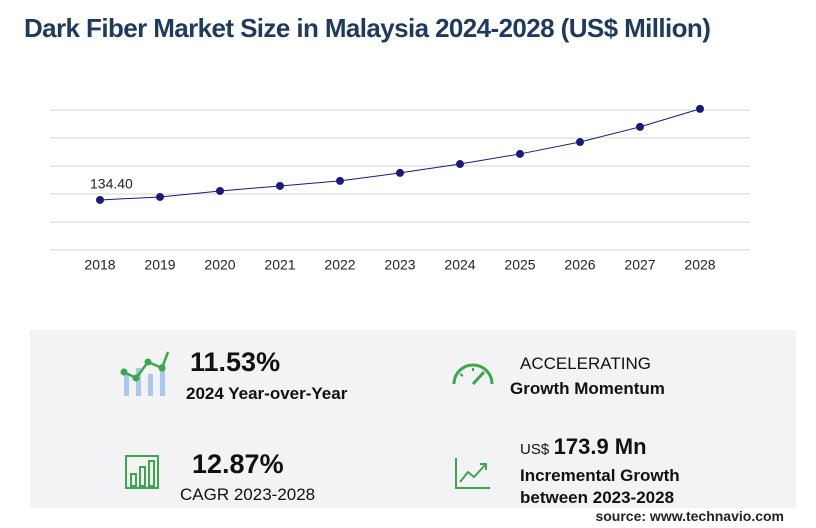  Describe the element at coordinates (339, 265) in the screenshot. I see `x-tick-label: 2022` at that location.